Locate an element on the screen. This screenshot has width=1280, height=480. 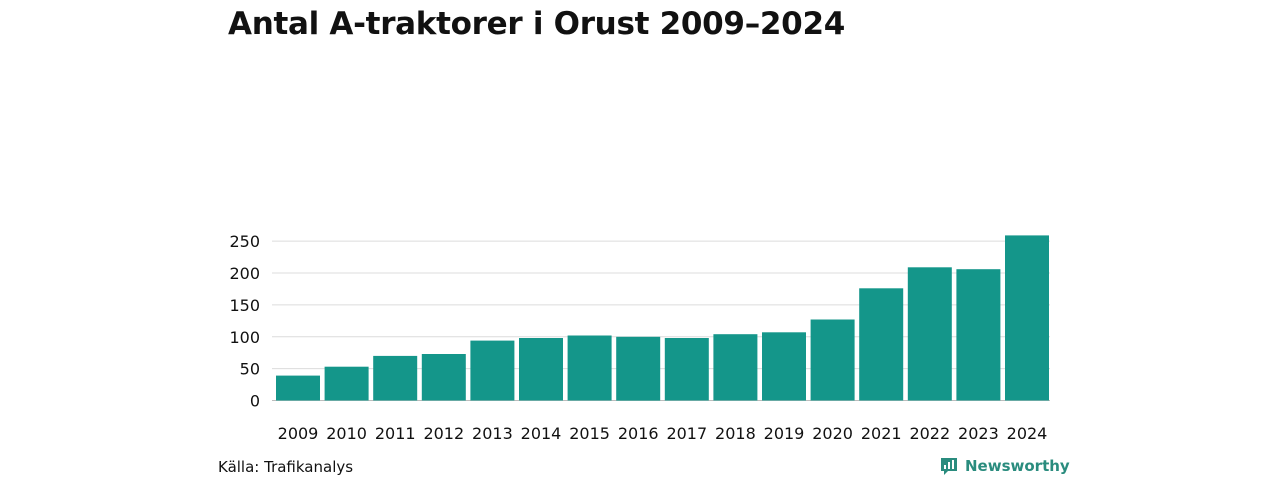
x-tick-label: 2011 is located at coordinates (395, 433).